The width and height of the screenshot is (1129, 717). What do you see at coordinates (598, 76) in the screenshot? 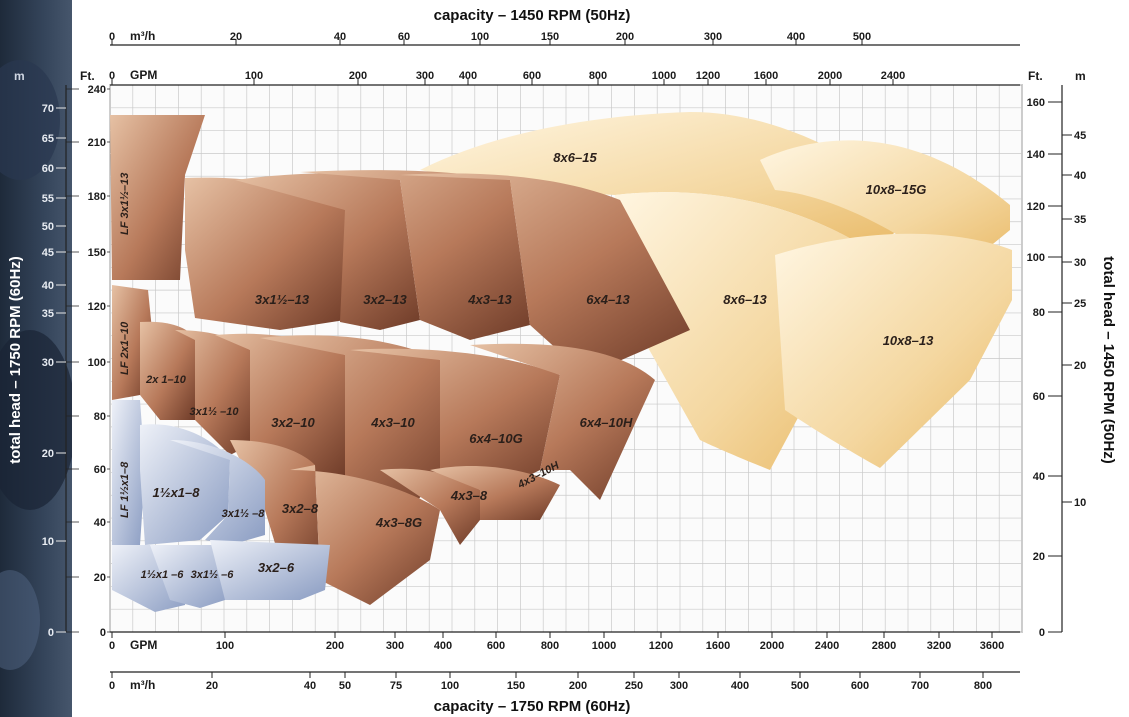
I see `top-gpm-tick-label: 800` at bounding box center [598, 76].